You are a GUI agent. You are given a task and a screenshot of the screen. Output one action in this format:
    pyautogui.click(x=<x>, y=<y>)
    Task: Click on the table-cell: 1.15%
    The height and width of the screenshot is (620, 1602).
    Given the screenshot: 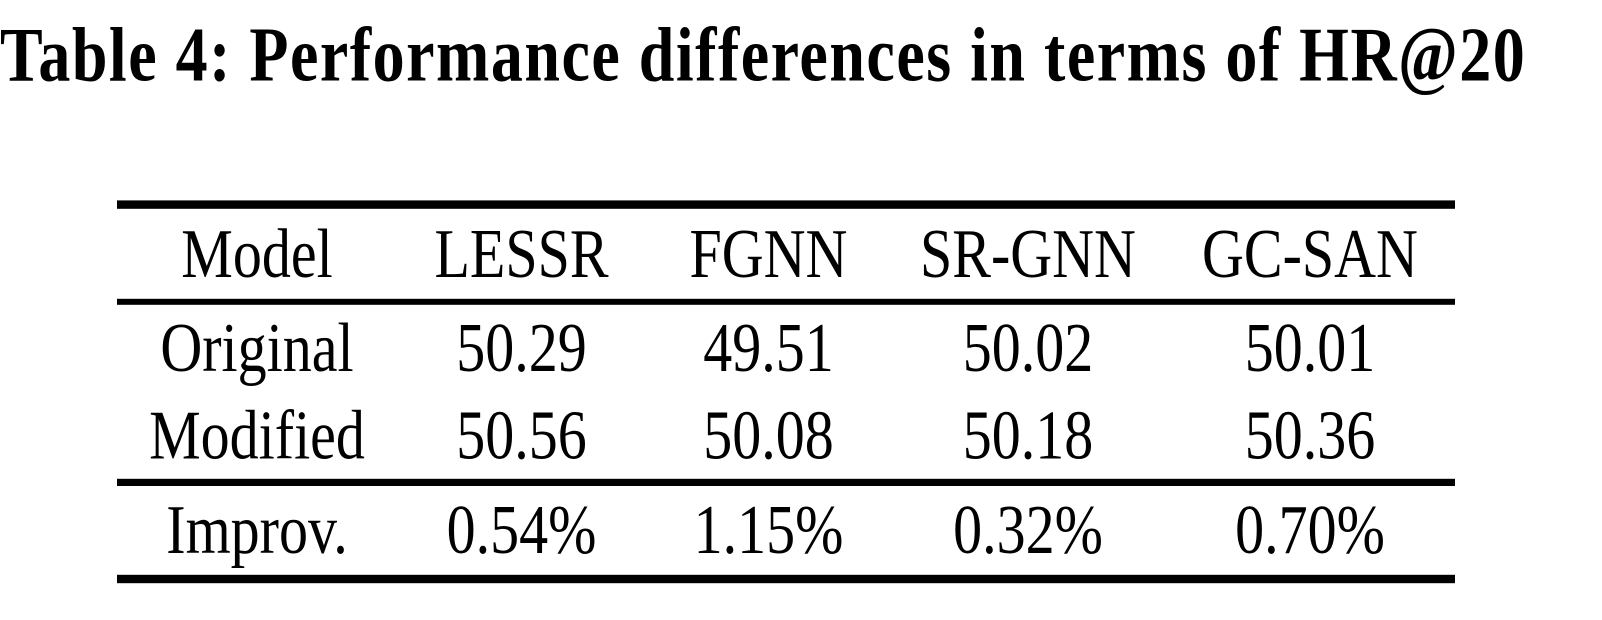 What is the action you would take?
    pyautogui.click(x=768, y=529)
    